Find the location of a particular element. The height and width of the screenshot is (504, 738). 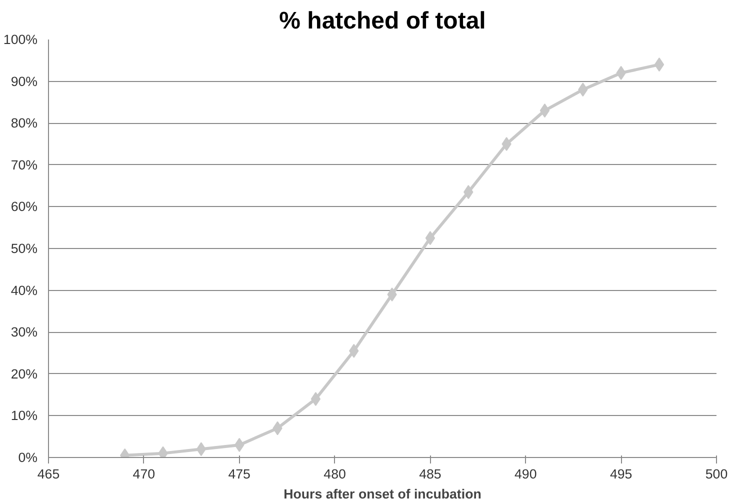

y-tick-label: 80% is located at coordinates (24, 123).